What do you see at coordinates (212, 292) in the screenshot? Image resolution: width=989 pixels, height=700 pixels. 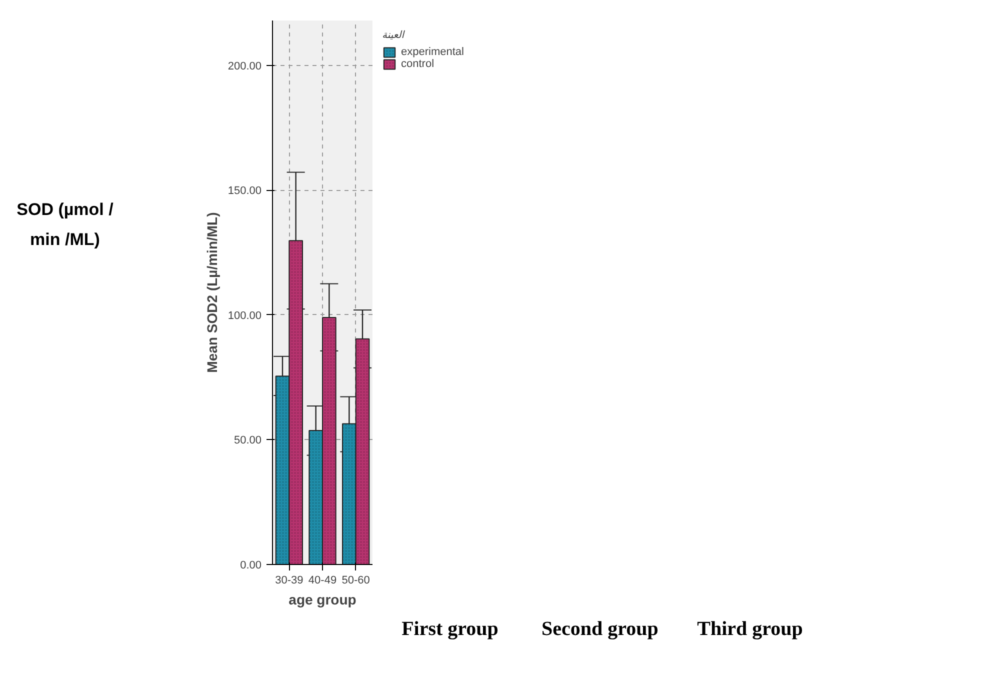 I see `y-axis-title: Mean SOD2 (Lµ/min/ML)` at bounding box center [212, 292].